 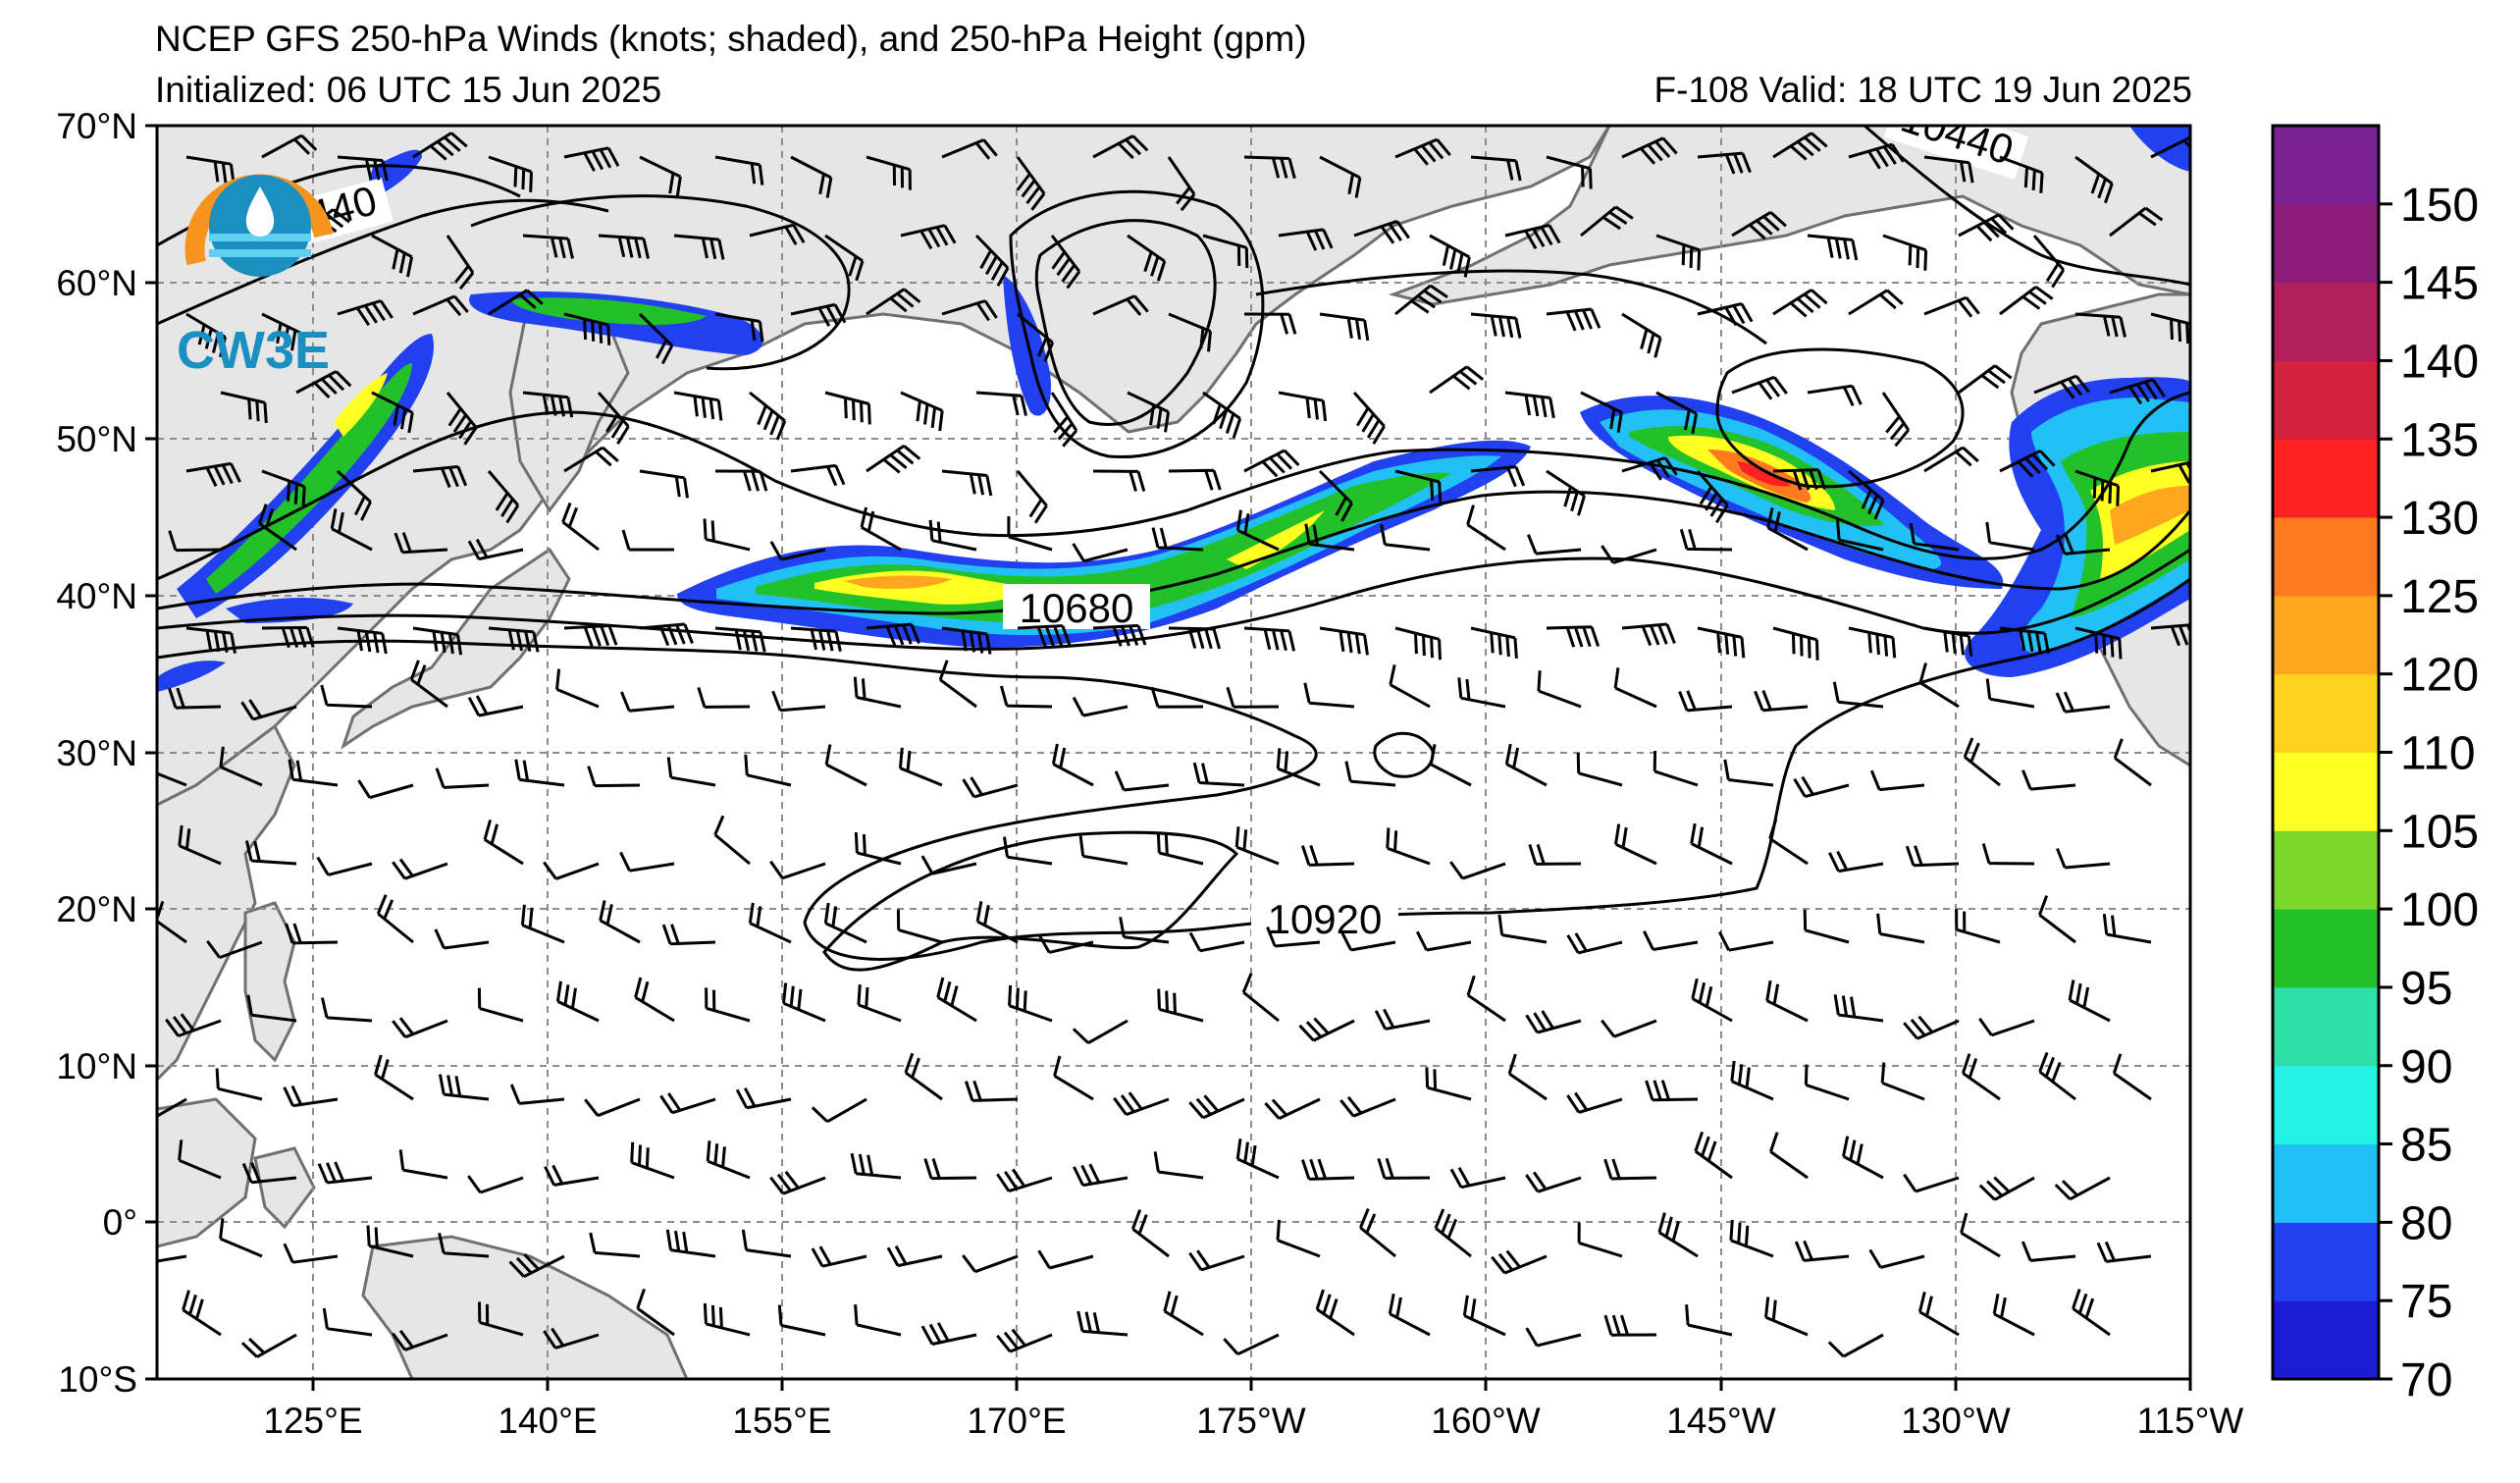 I want to click on colorbar-tick-label: 90, so click(x=2426, y=1067).